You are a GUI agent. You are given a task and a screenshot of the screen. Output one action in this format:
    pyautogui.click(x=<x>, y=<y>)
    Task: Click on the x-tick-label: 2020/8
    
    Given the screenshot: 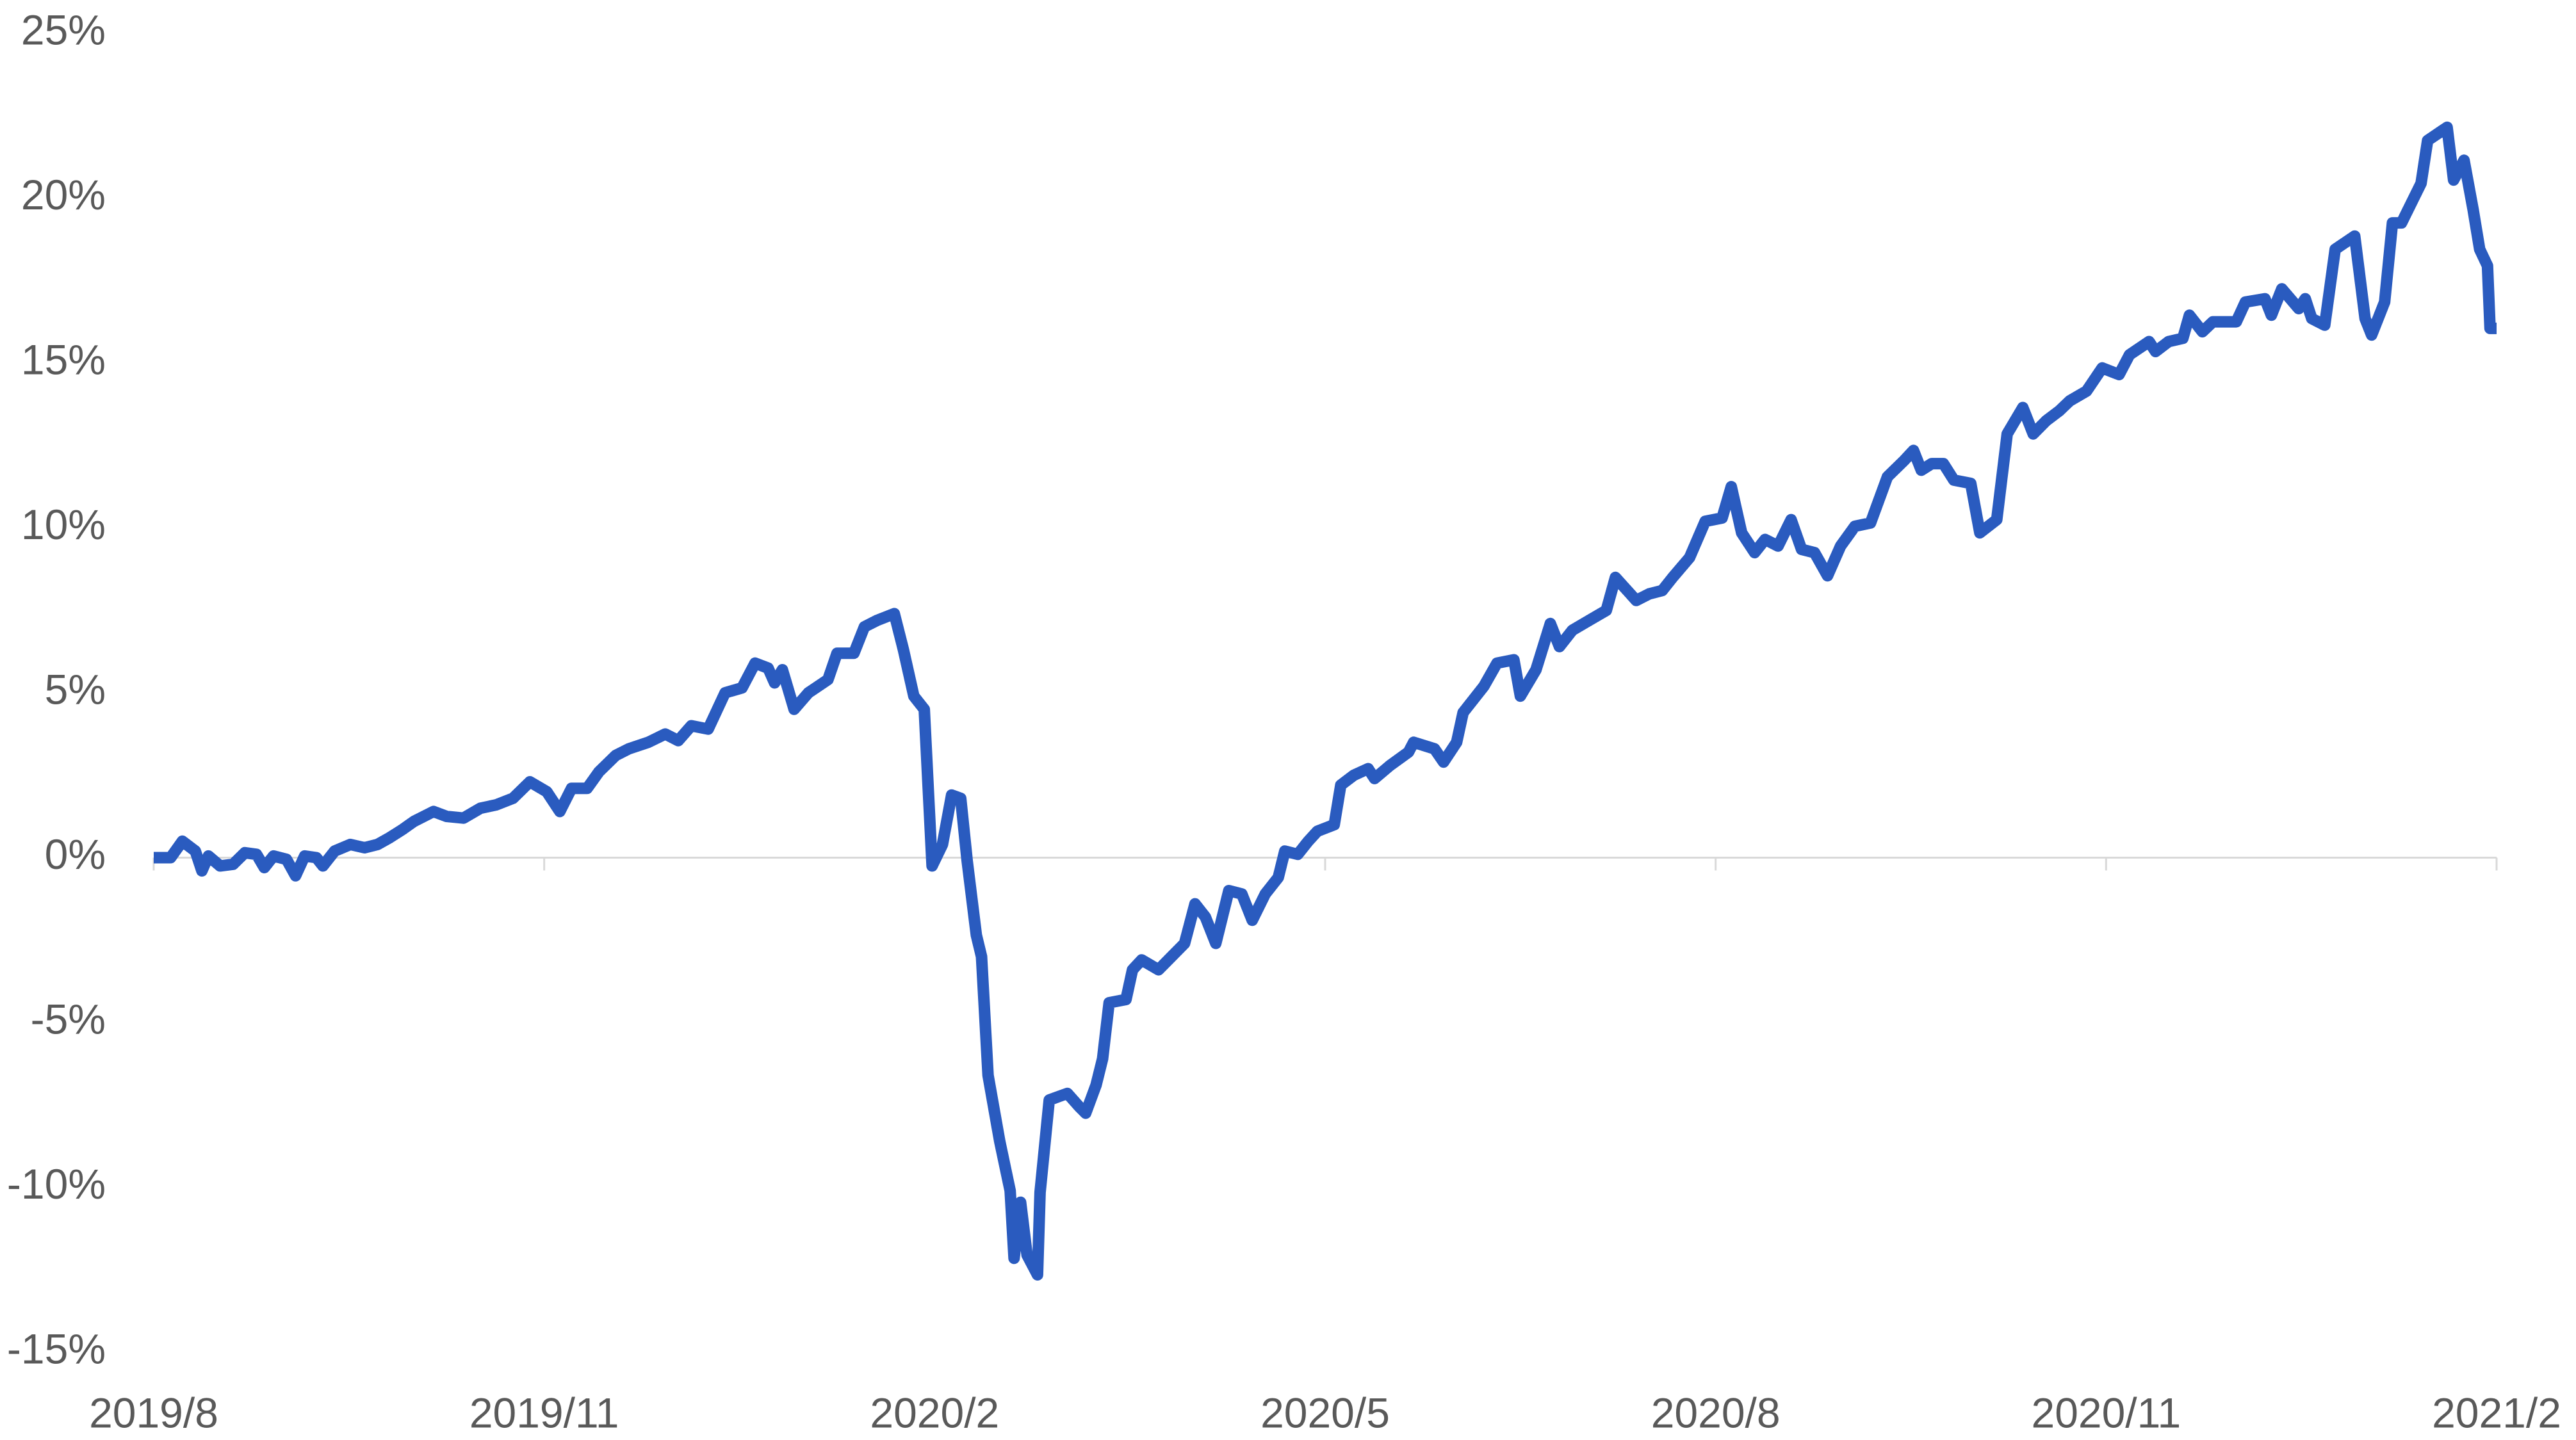 What is the action you would take?
    pyautogui.click(x=1716, y=1412)
    